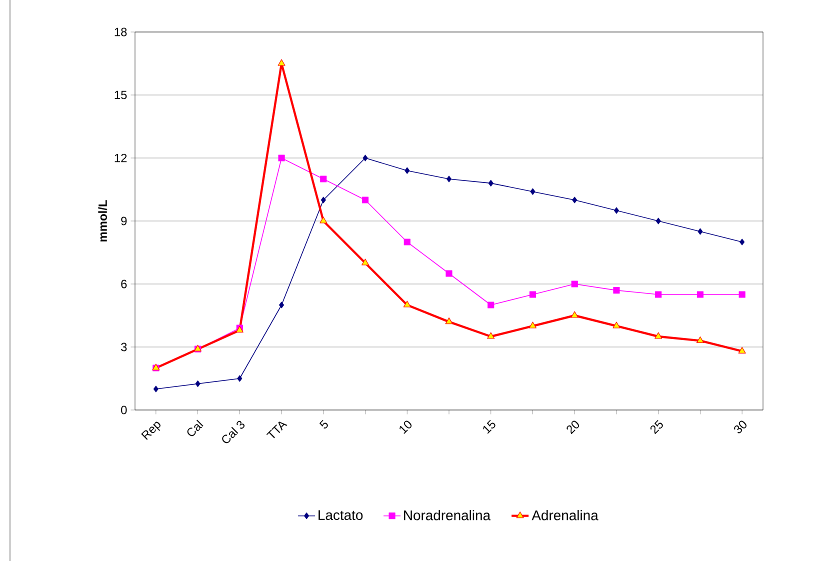  What do you see at coordinates (120, 158) in the screenshot?
I see `y-tick-label: 12` at bounding box center [120, 158].